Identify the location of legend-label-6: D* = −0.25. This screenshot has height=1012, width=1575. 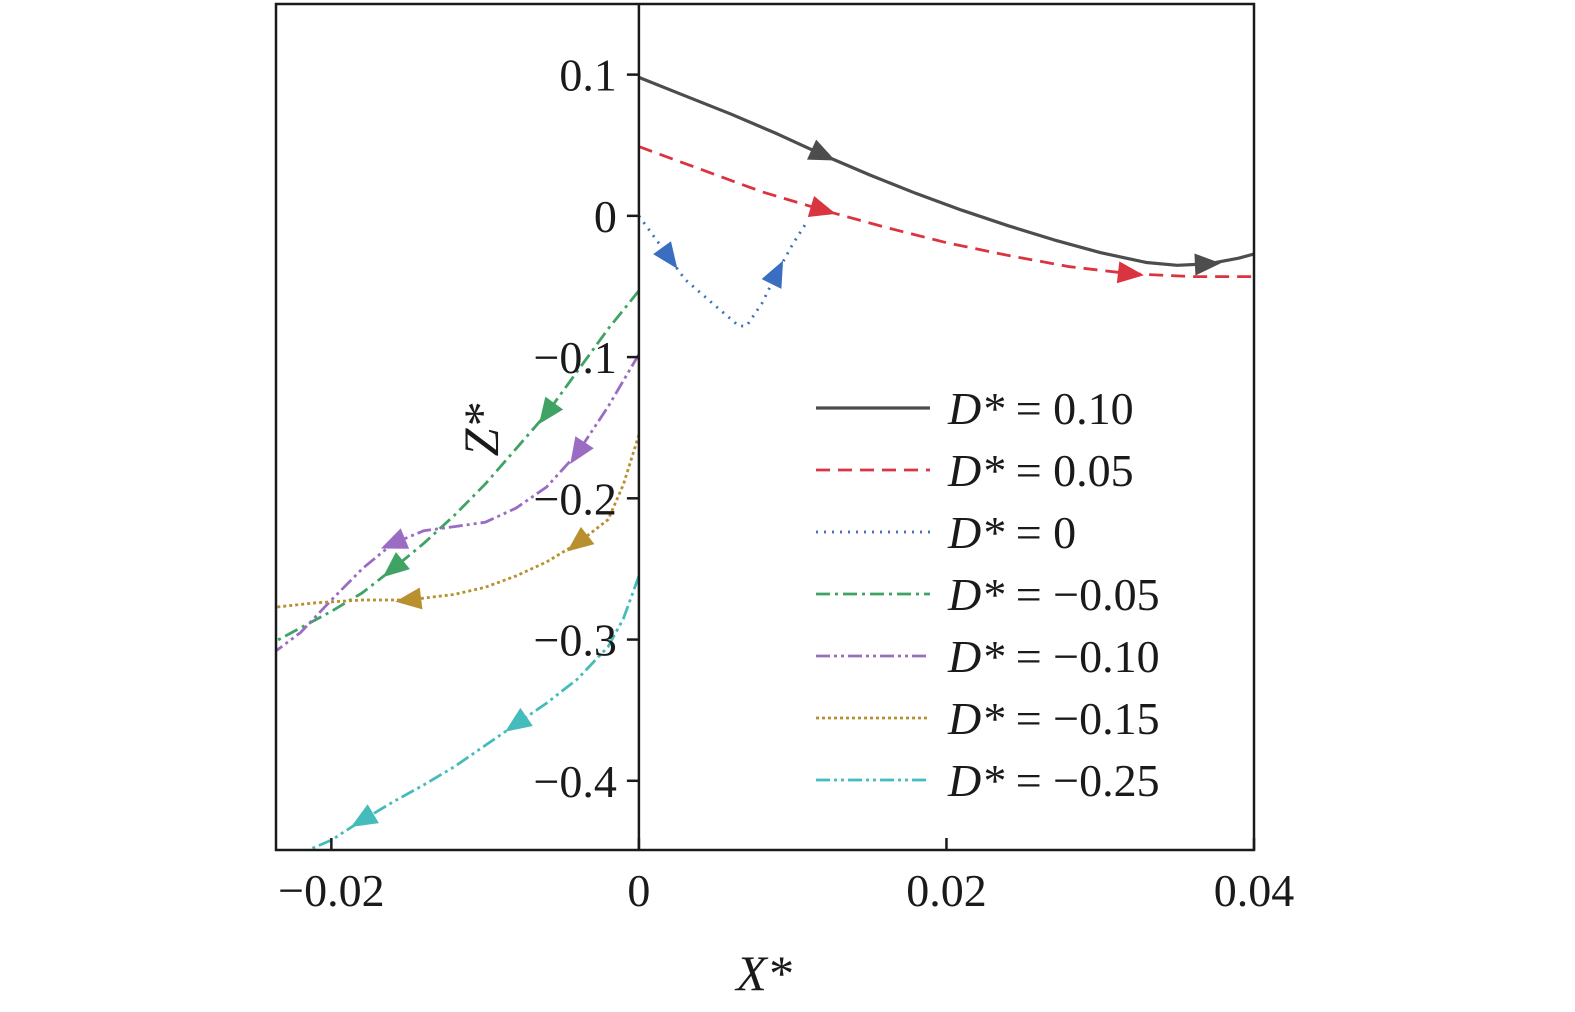
(1053, 780).